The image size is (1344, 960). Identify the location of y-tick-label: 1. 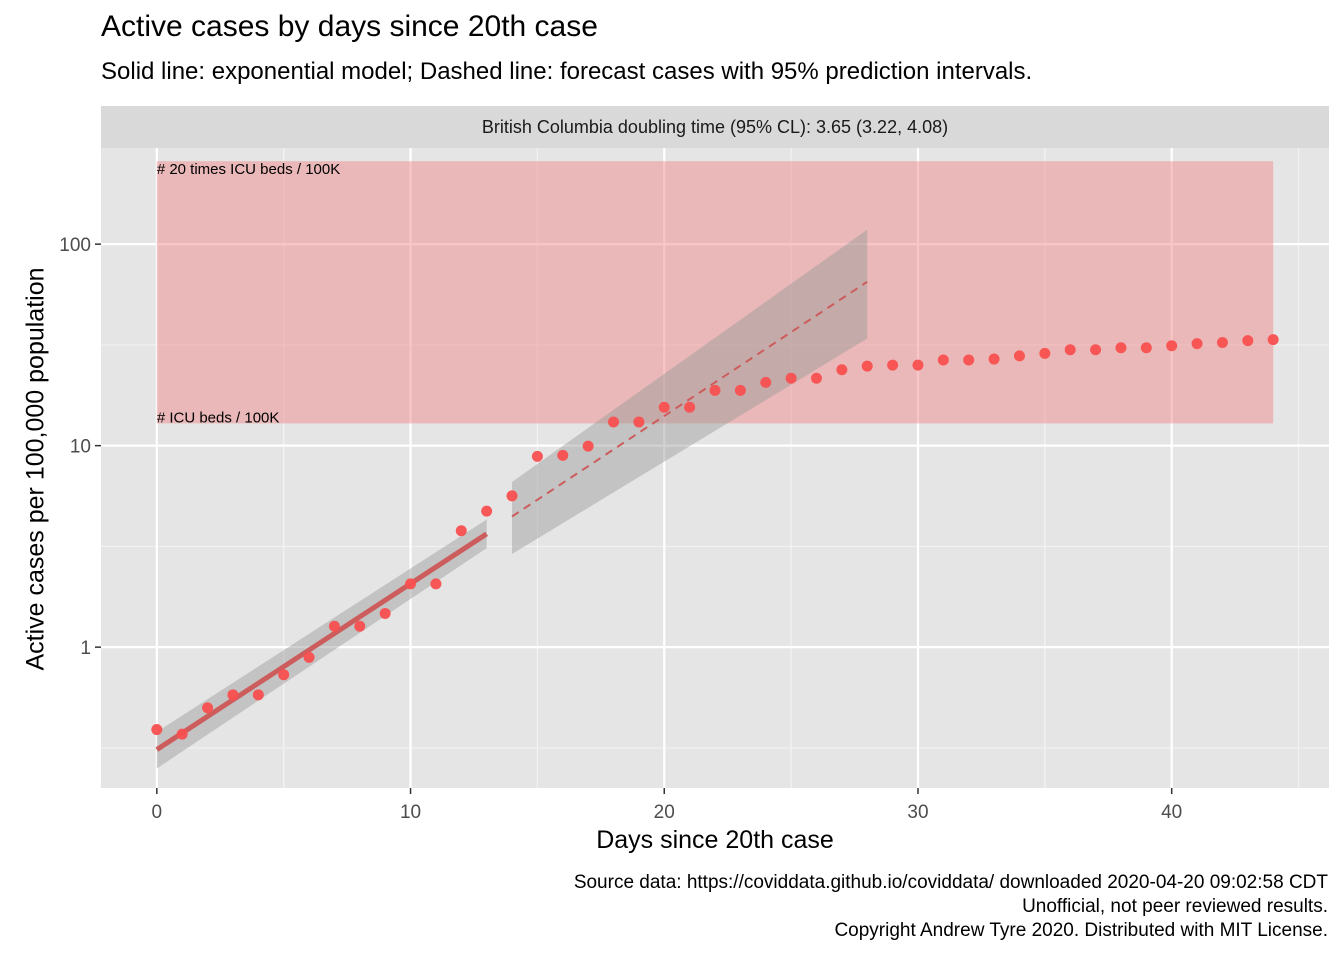
(85, 648).